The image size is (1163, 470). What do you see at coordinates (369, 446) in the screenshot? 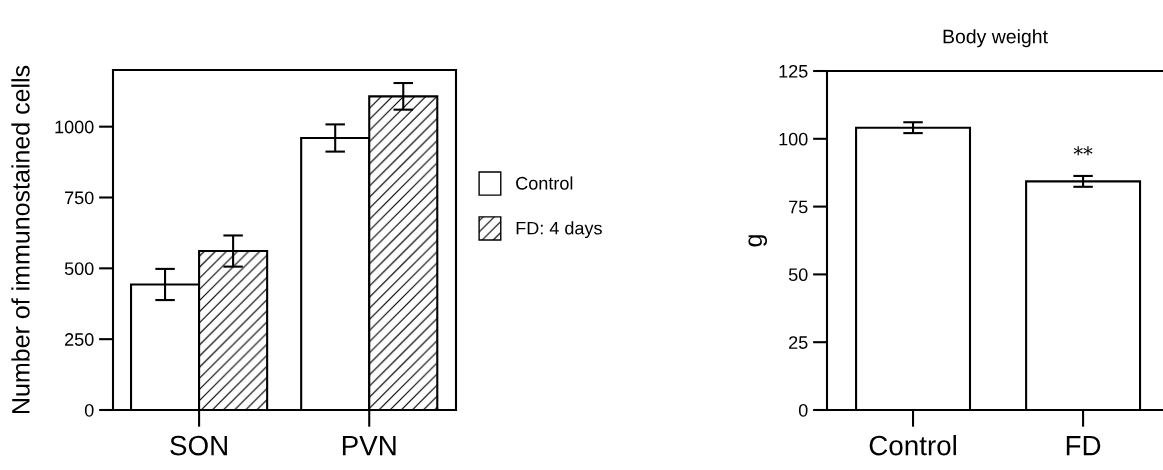
I see `x-tick-label: PVN` at bounding box center [369, 446].